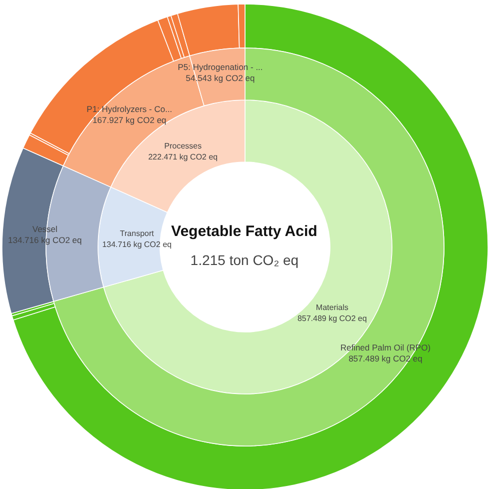  Describe the element at coordinates (244, 260) in the screenshot. I see `text: 1.215 ton CO₂ eq` at that location.